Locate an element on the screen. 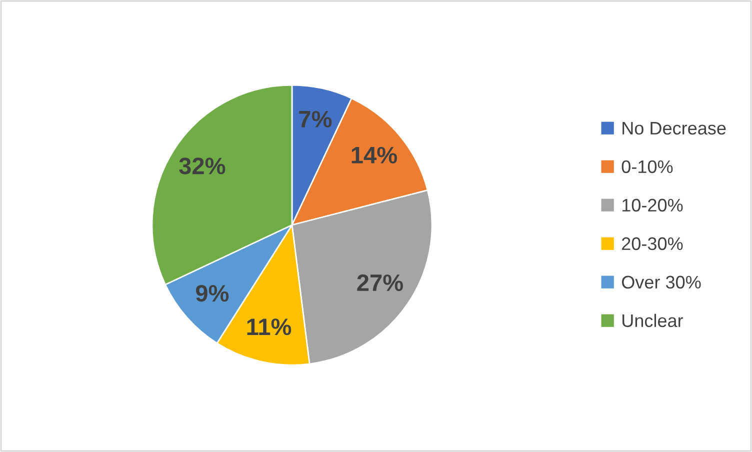  data-label: 11% is located at coordinates (269, 327).